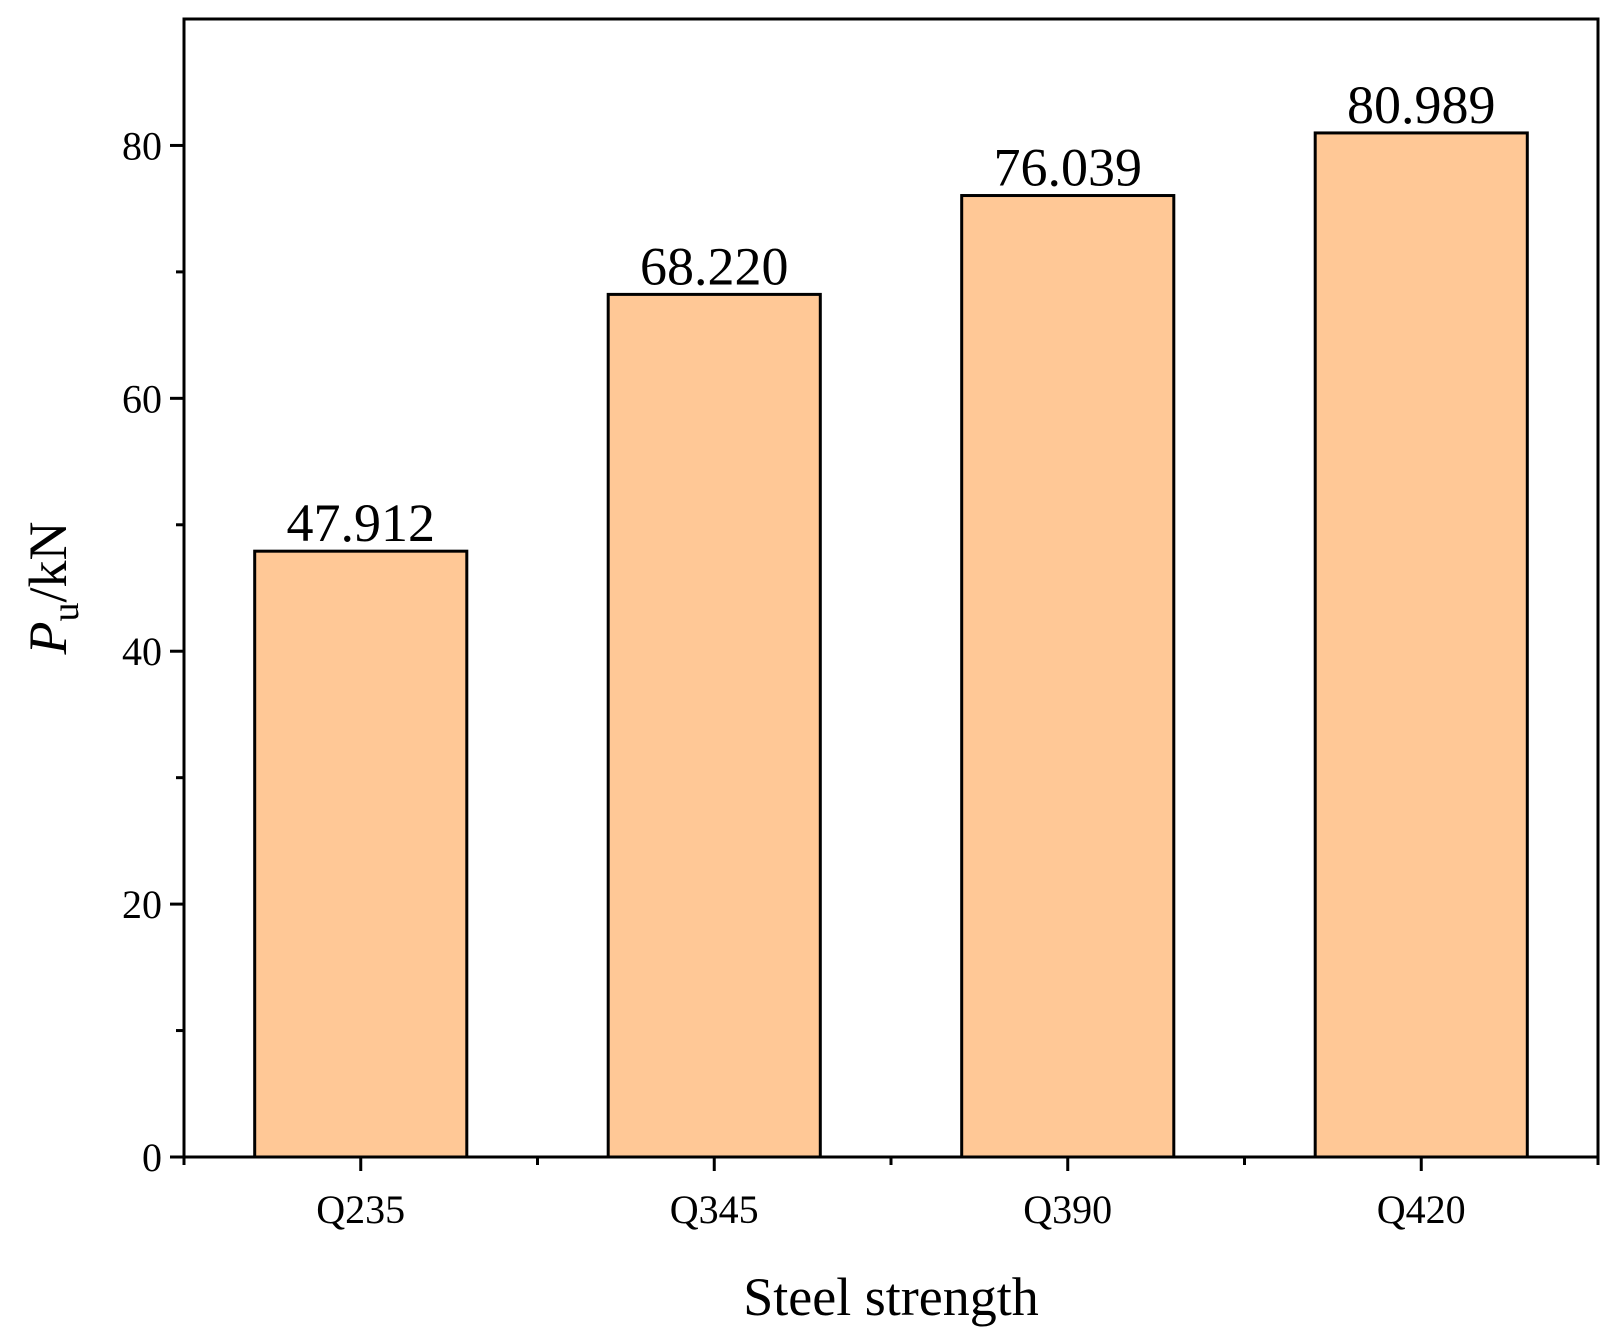 Image resolution: width=1619 pixels, height=1335 pixels. I want to click on y-axis-ticks: 0 20 40 60 80, so click(153, 651).